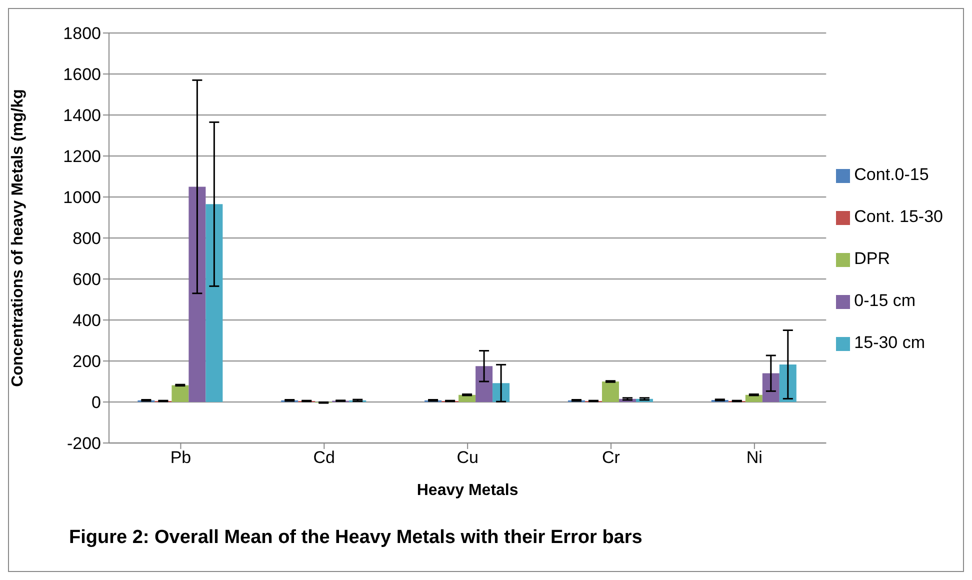 The width and height of the screenshot is (972, 580). Describe the element at coordinates (83, 444) in the screenshot. I see `y-tick-label: -200` at that location.